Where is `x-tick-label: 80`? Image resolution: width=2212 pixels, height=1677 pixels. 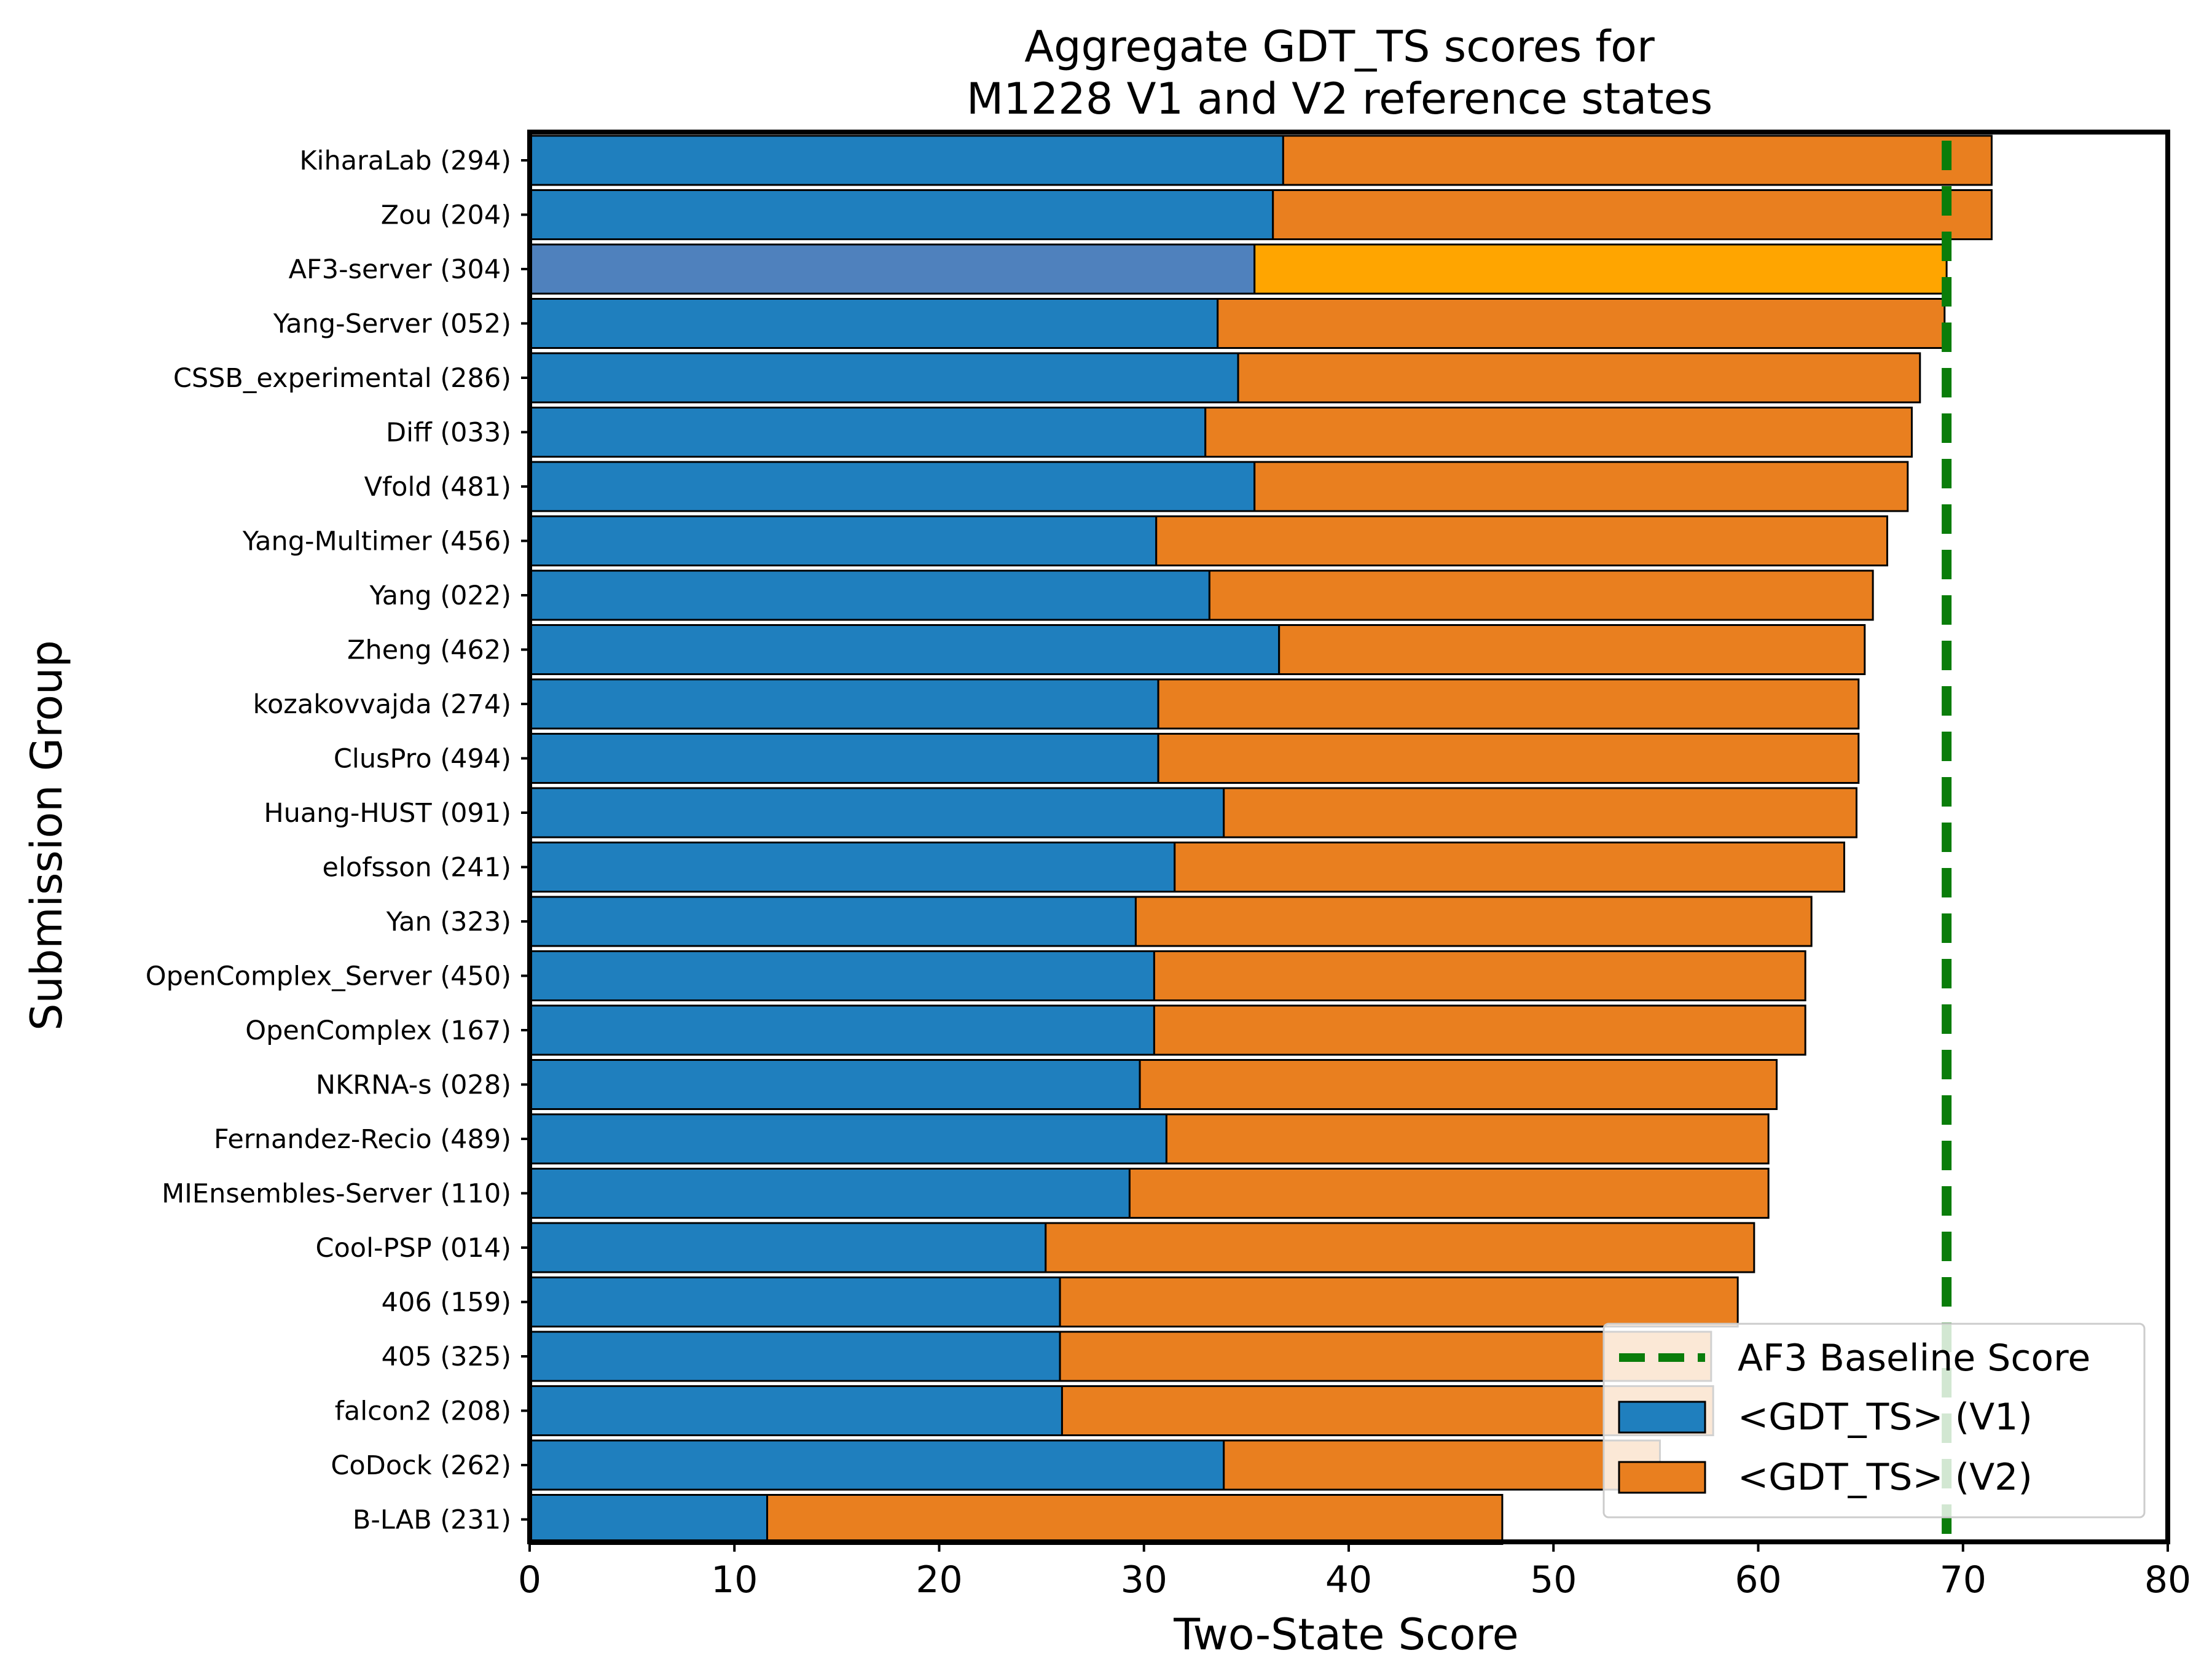
x-tick-label: 80 is located at coordinates (2167, 1579).